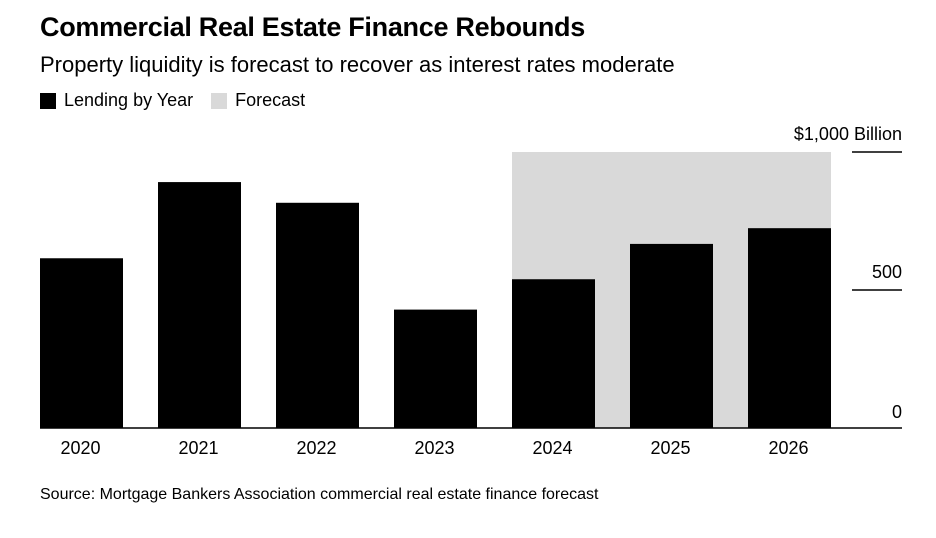 The width and height of the screenshot is (936, 538). What do you see at coordinates (316, 448) in the screenshot?
I see `x-tick-label-2022: 2022` at bounding box center [316, 448].